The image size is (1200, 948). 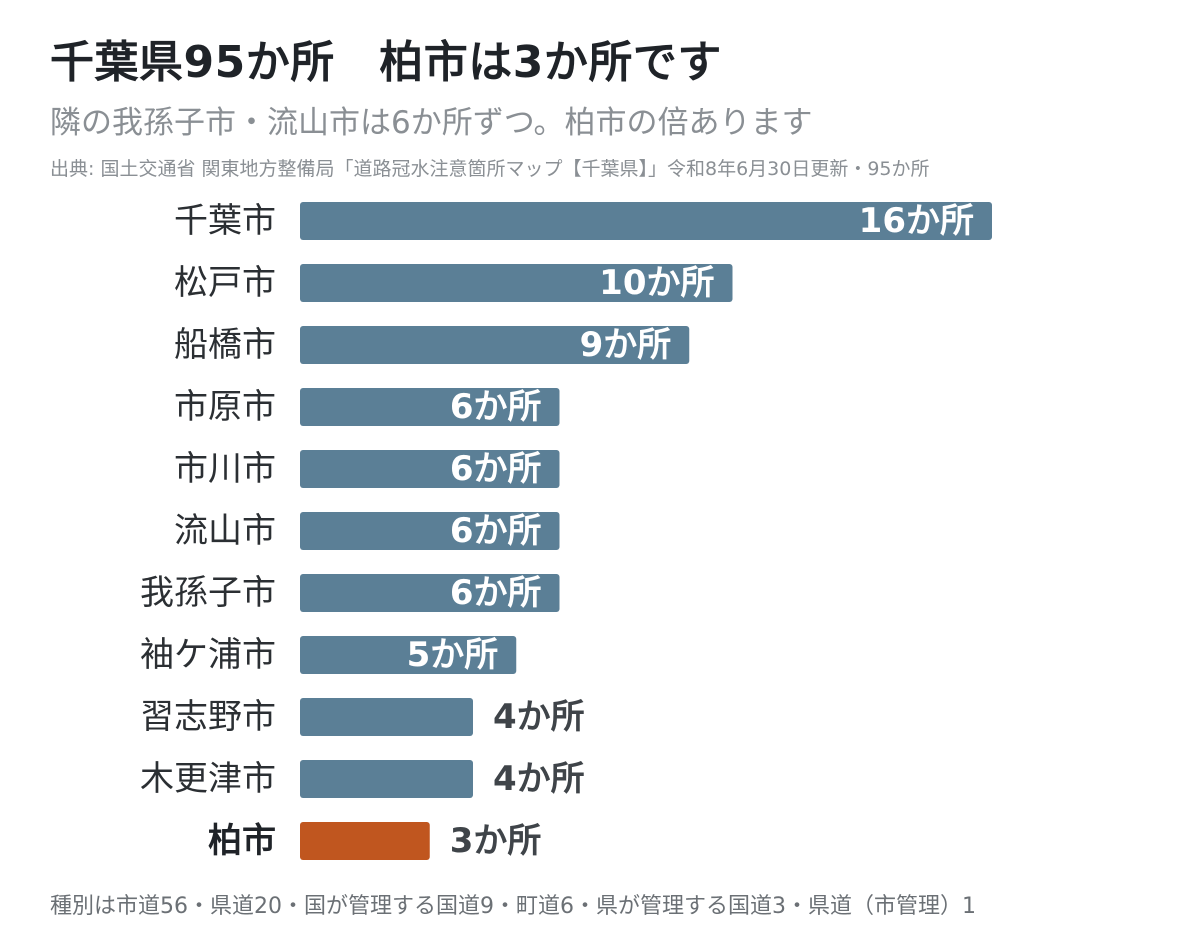 What do you see at coordinates (626, 345) in the screenshot?
I see `value-label: 9か所` at bounding box center [626, 345].